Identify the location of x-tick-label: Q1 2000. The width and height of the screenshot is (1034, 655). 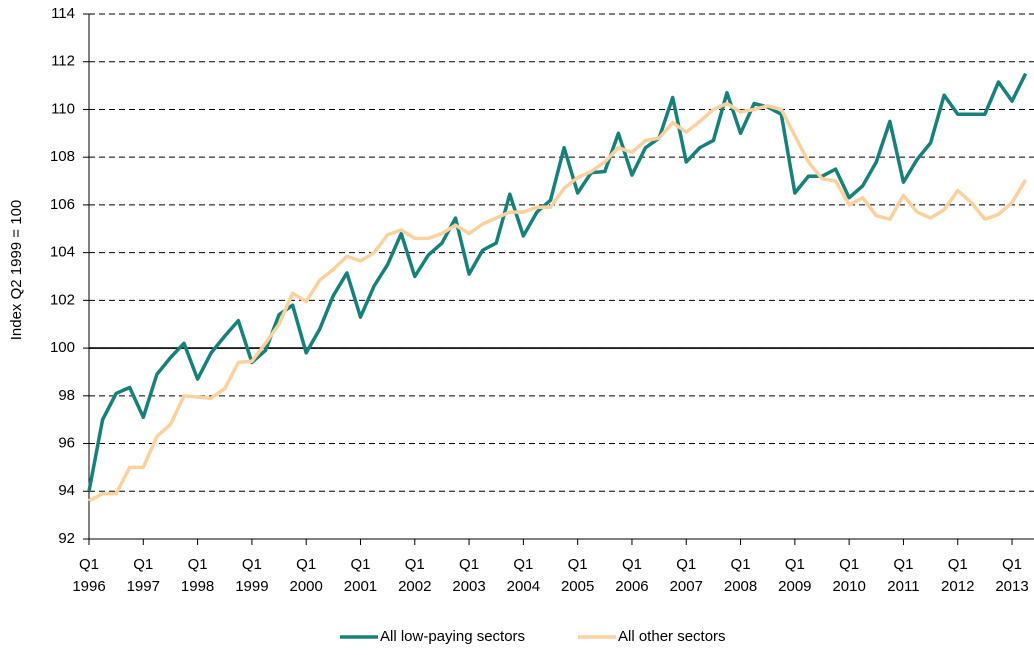
(306, 575).